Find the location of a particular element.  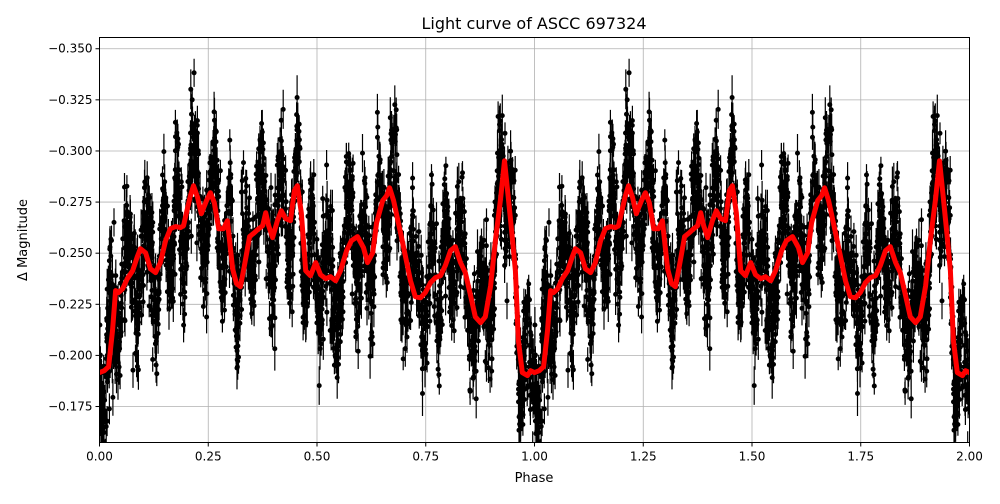

y-tick-label: −0.225 is located at coordinates (70, 304).